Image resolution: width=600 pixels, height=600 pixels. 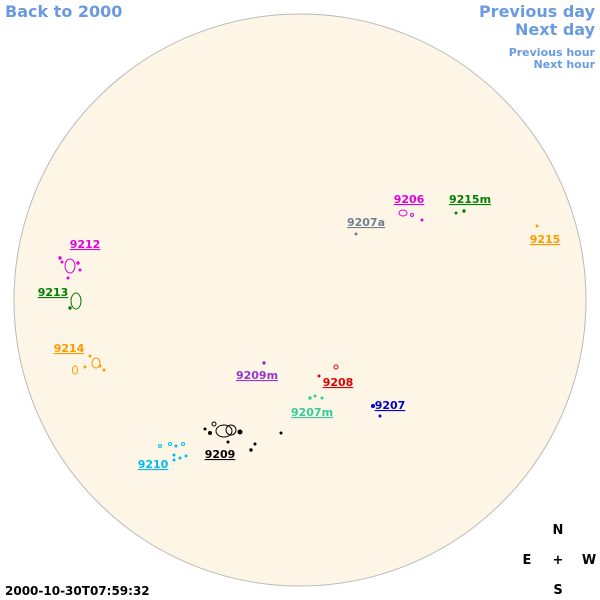 I want to click on region-label: 9207a, so click(x=366, y=222).